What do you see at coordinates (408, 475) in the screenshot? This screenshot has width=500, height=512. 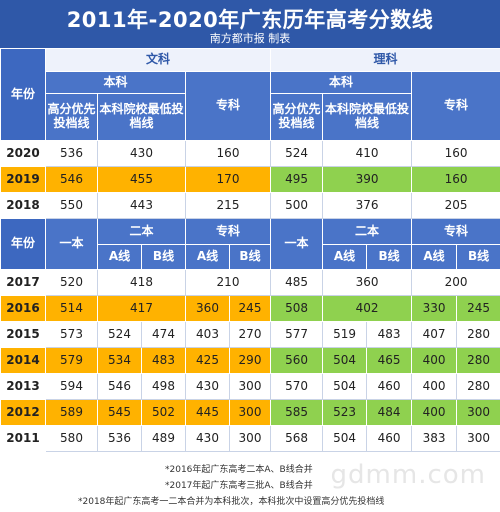 I see `watermark: gdmm.com` at bounding box center [408, 475].